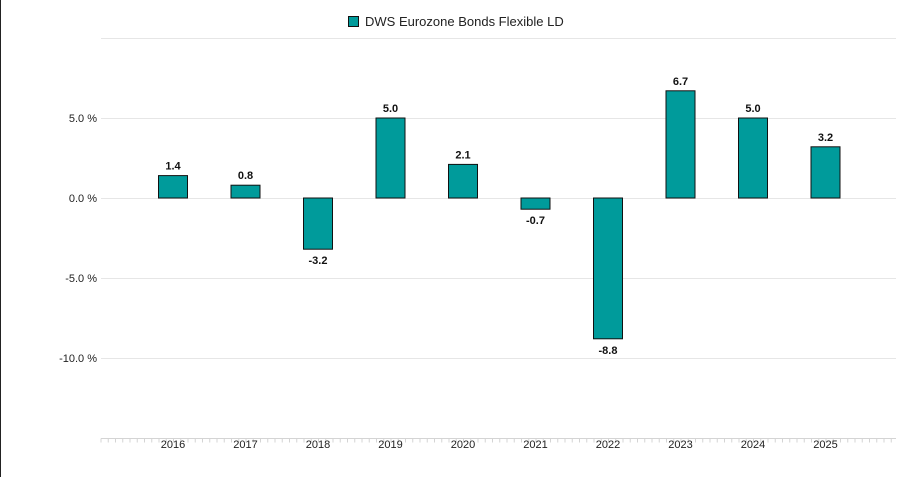 The height and width of the screenshot is (477, 899). What do you see at coordinates (78, 359) in the screenshot?
I see `y-tick-label: -10.0 %` at bounding box center [78, 359].